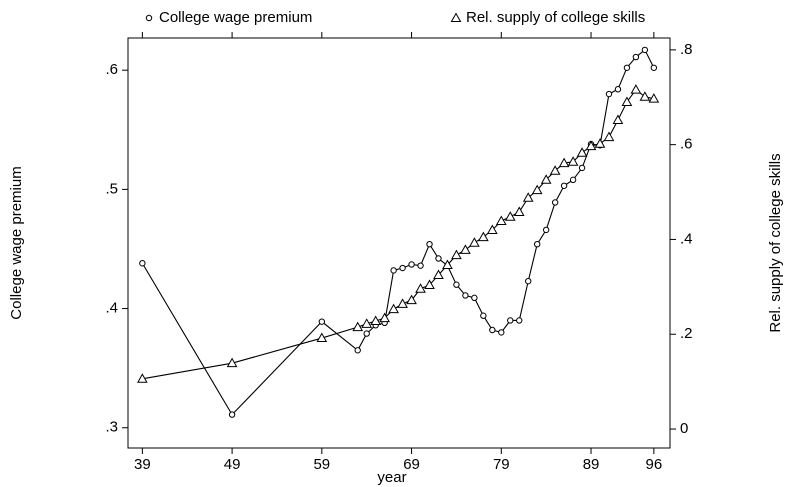  What do you see at coordinates (321, 464) in the screenshot?
I see `x-tick-label: 59` at bounding box center [321, 464].